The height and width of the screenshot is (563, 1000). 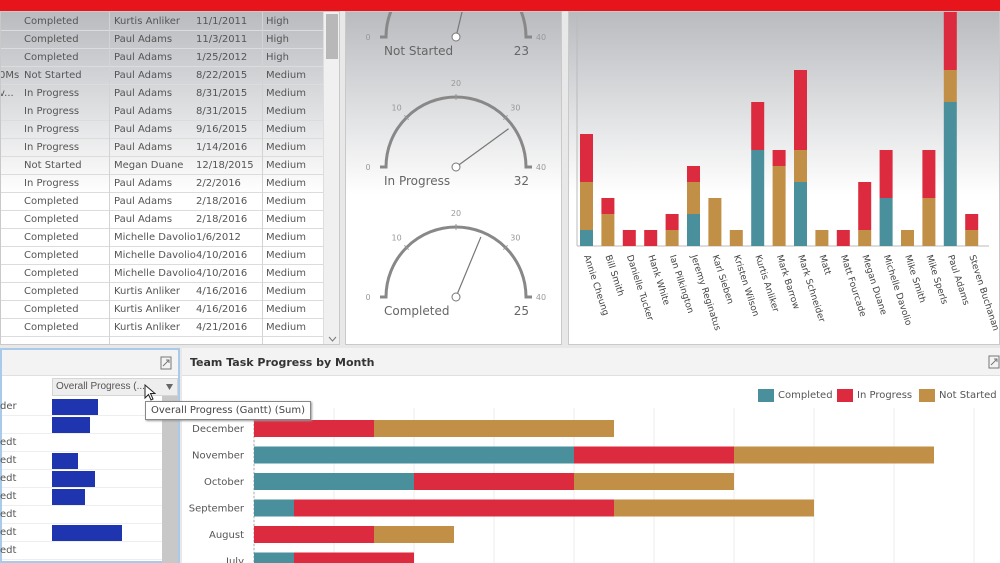 I want to click on cell-priority: High, so click(x=277, y=57).